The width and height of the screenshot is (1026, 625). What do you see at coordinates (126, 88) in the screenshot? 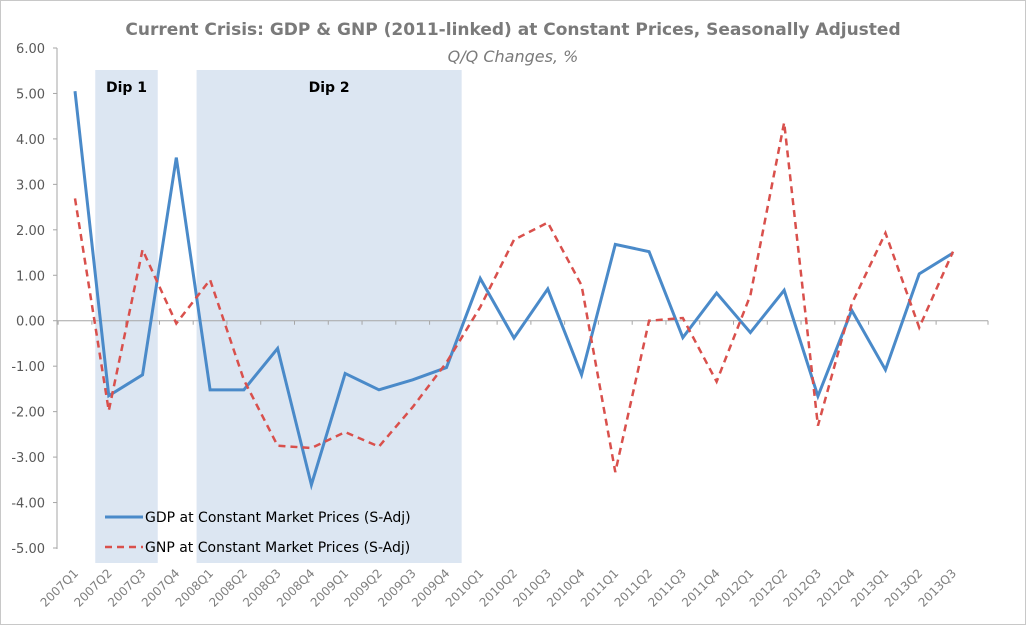
I see `annotation-label: Dip 1` at bounding box center [126, 88].